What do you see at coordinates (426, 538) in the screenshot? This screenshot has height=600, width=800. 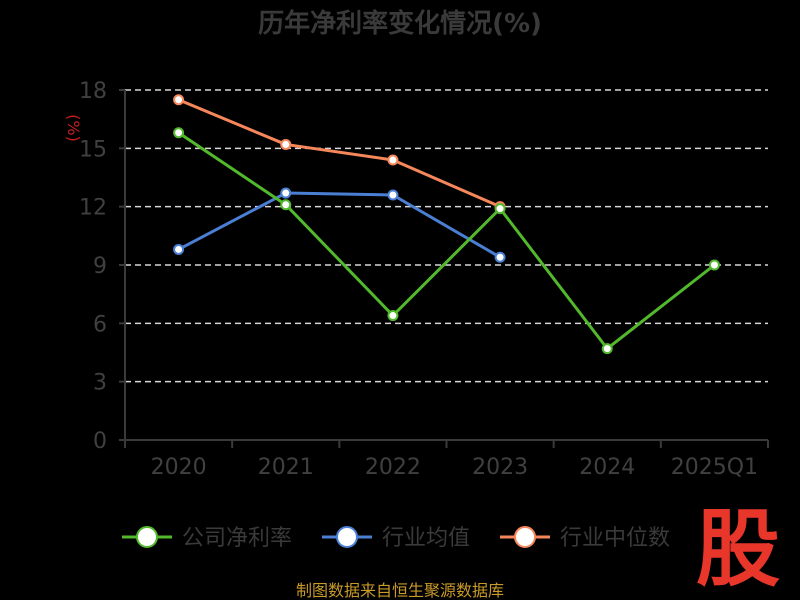 I see `legend-label: 行业均值` at bounding box center [426, 538].